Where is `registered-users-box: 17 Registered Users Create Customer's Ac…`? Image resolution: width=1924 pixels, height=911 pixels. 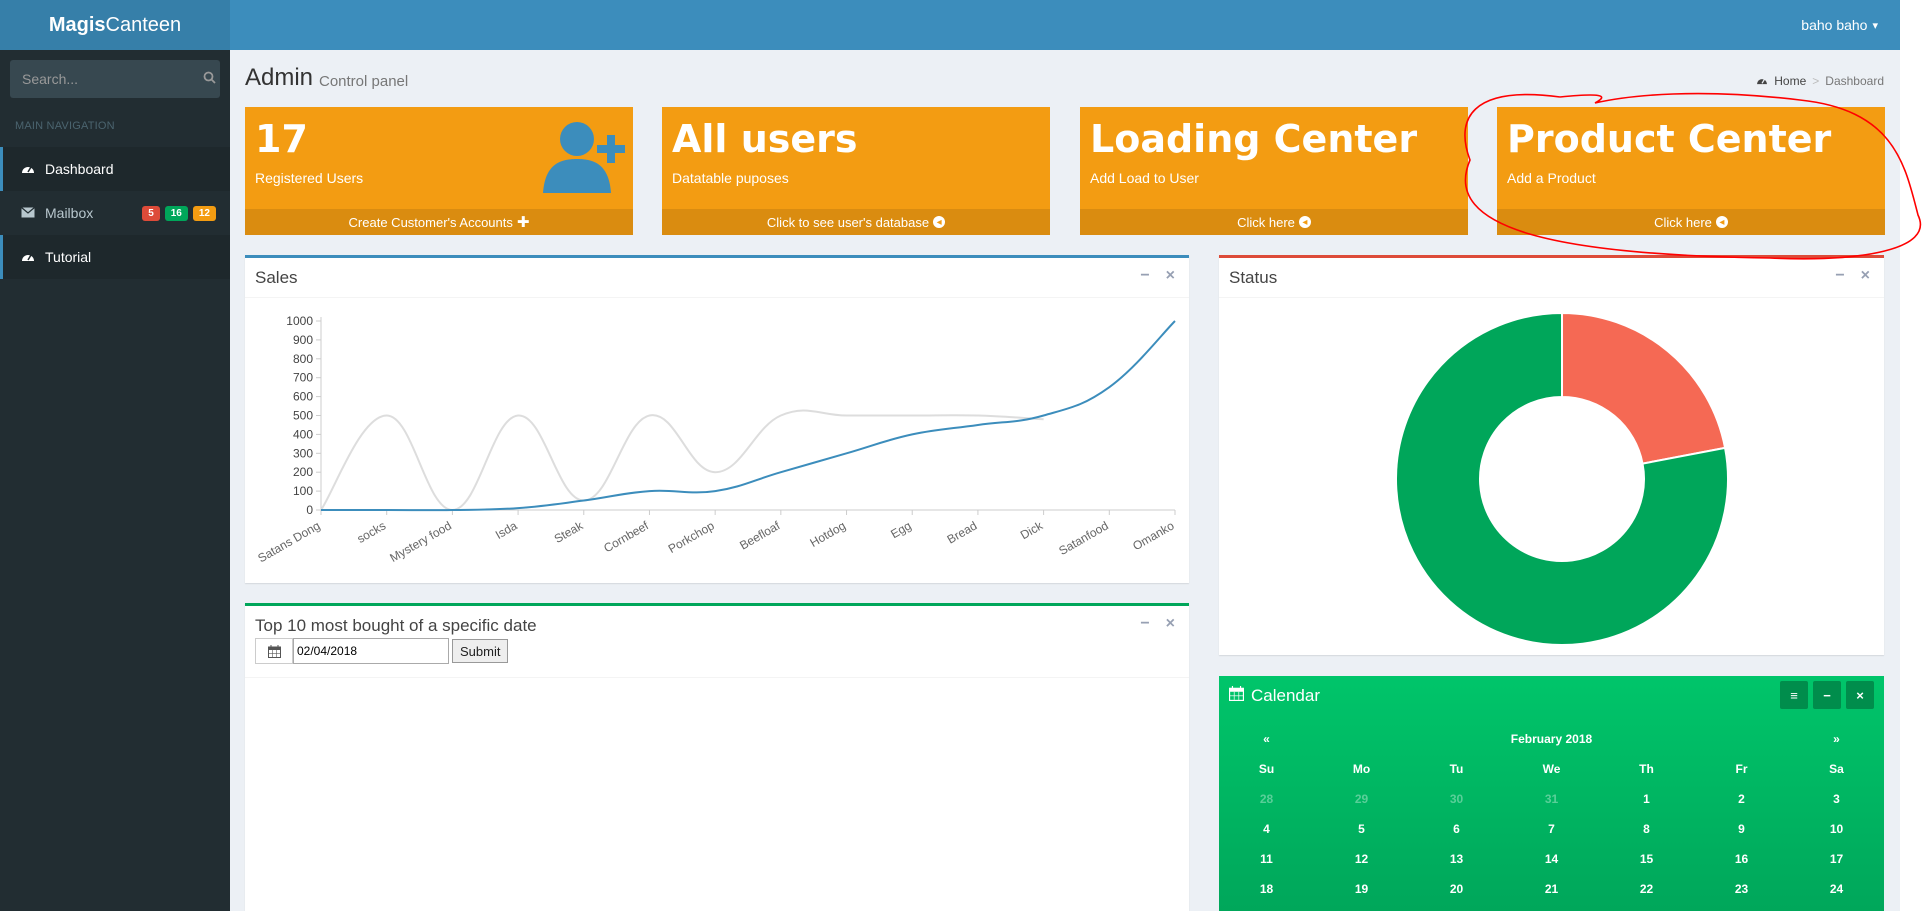 registered-users-box: 17 Registered Users Create Customer's Ac… is located at coordinates (439, 171).